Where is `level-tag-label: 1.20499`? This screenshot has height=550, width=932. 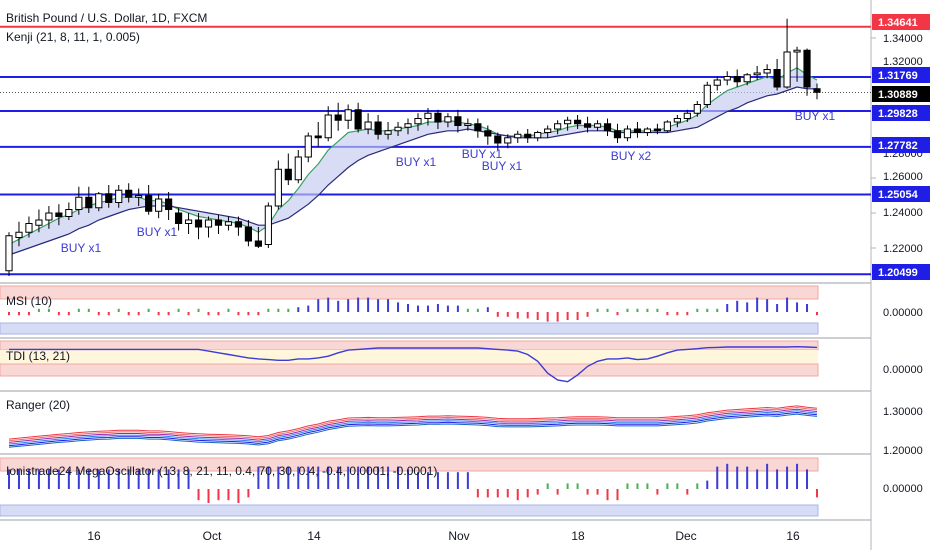 level-tag-label: 1.20499 is located at coordinates (898, 273).